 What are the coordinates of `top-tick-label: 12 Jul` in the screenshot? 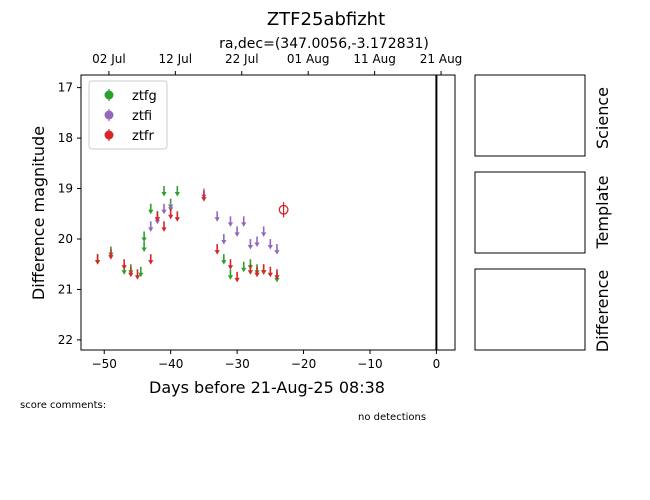 It's located at (176, 59).